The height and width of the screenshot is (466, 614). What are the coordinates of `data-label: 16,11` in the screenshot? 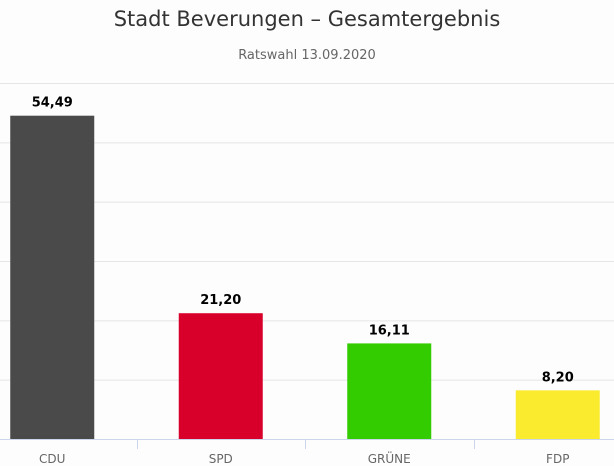 It's located at (389, 330).